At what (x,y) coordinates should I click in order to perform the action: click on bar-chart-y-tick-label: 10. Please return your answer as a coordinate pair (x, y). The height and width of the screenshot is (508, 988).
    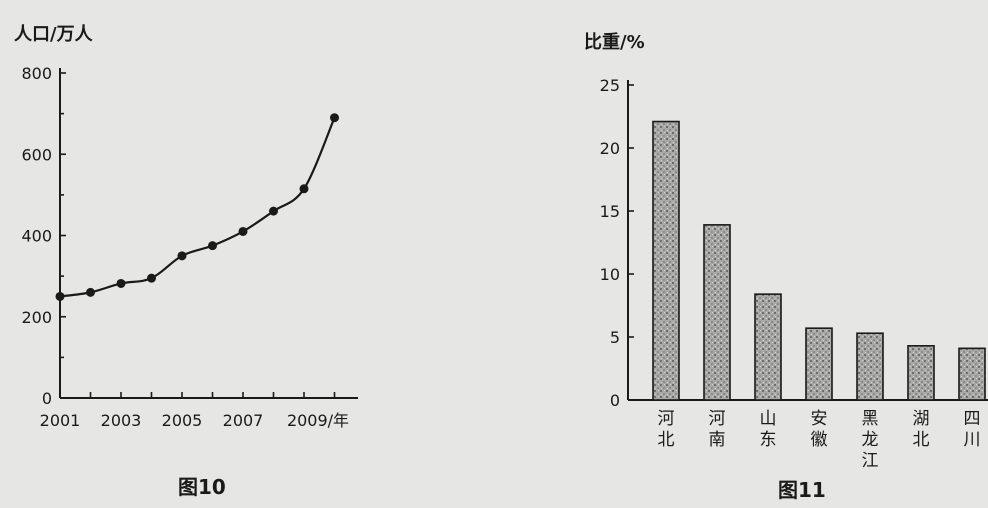
    Looking at the image, I should click on (610, 274).